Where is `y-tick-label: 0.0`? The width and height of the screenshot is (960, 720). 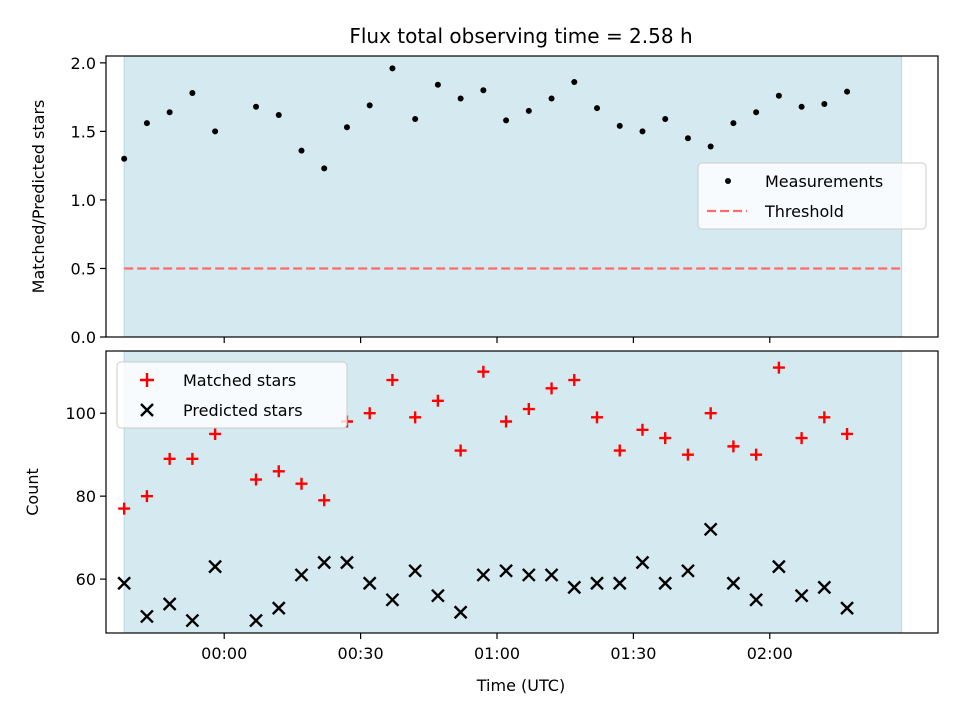
y-tick-label: 0.0 is located at coordinates (83, 337).